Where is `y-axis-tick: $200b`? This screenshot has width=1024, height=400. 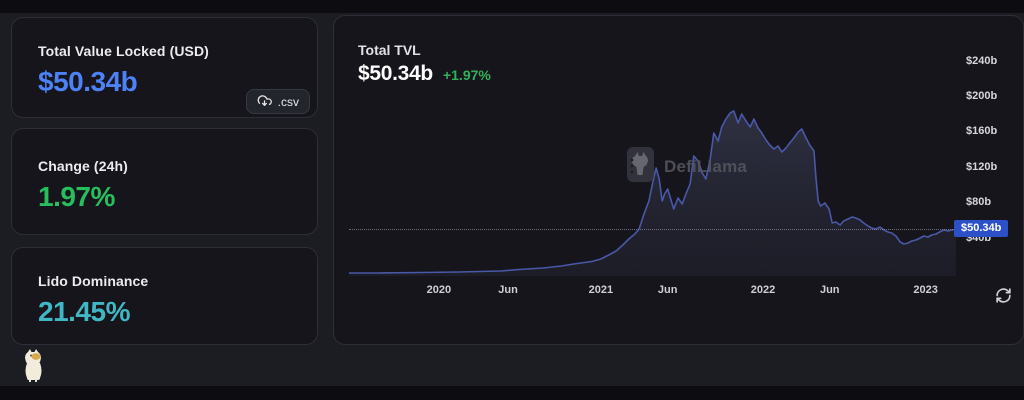
y-axis-tick: $200b is located at coordinates (982, 96).